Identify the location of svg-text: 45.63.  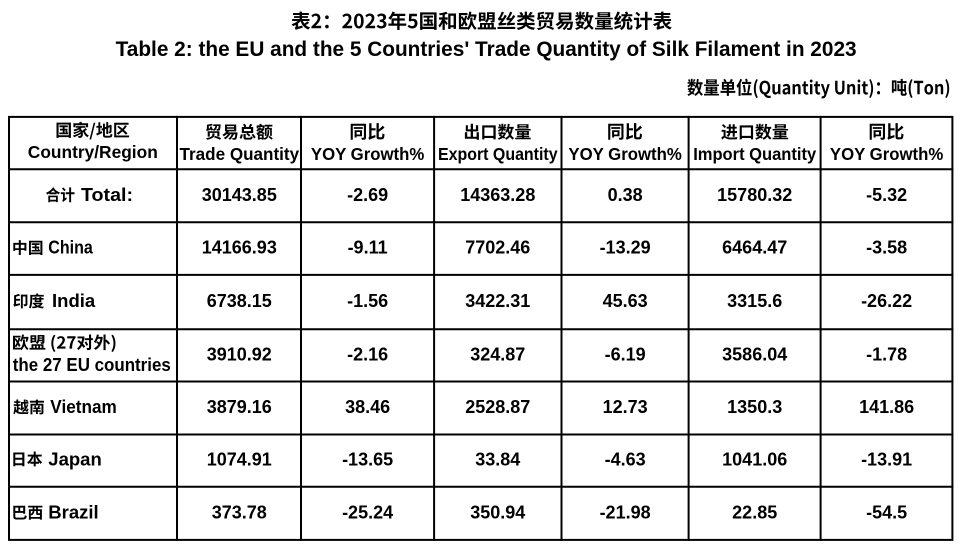
(625, 301).